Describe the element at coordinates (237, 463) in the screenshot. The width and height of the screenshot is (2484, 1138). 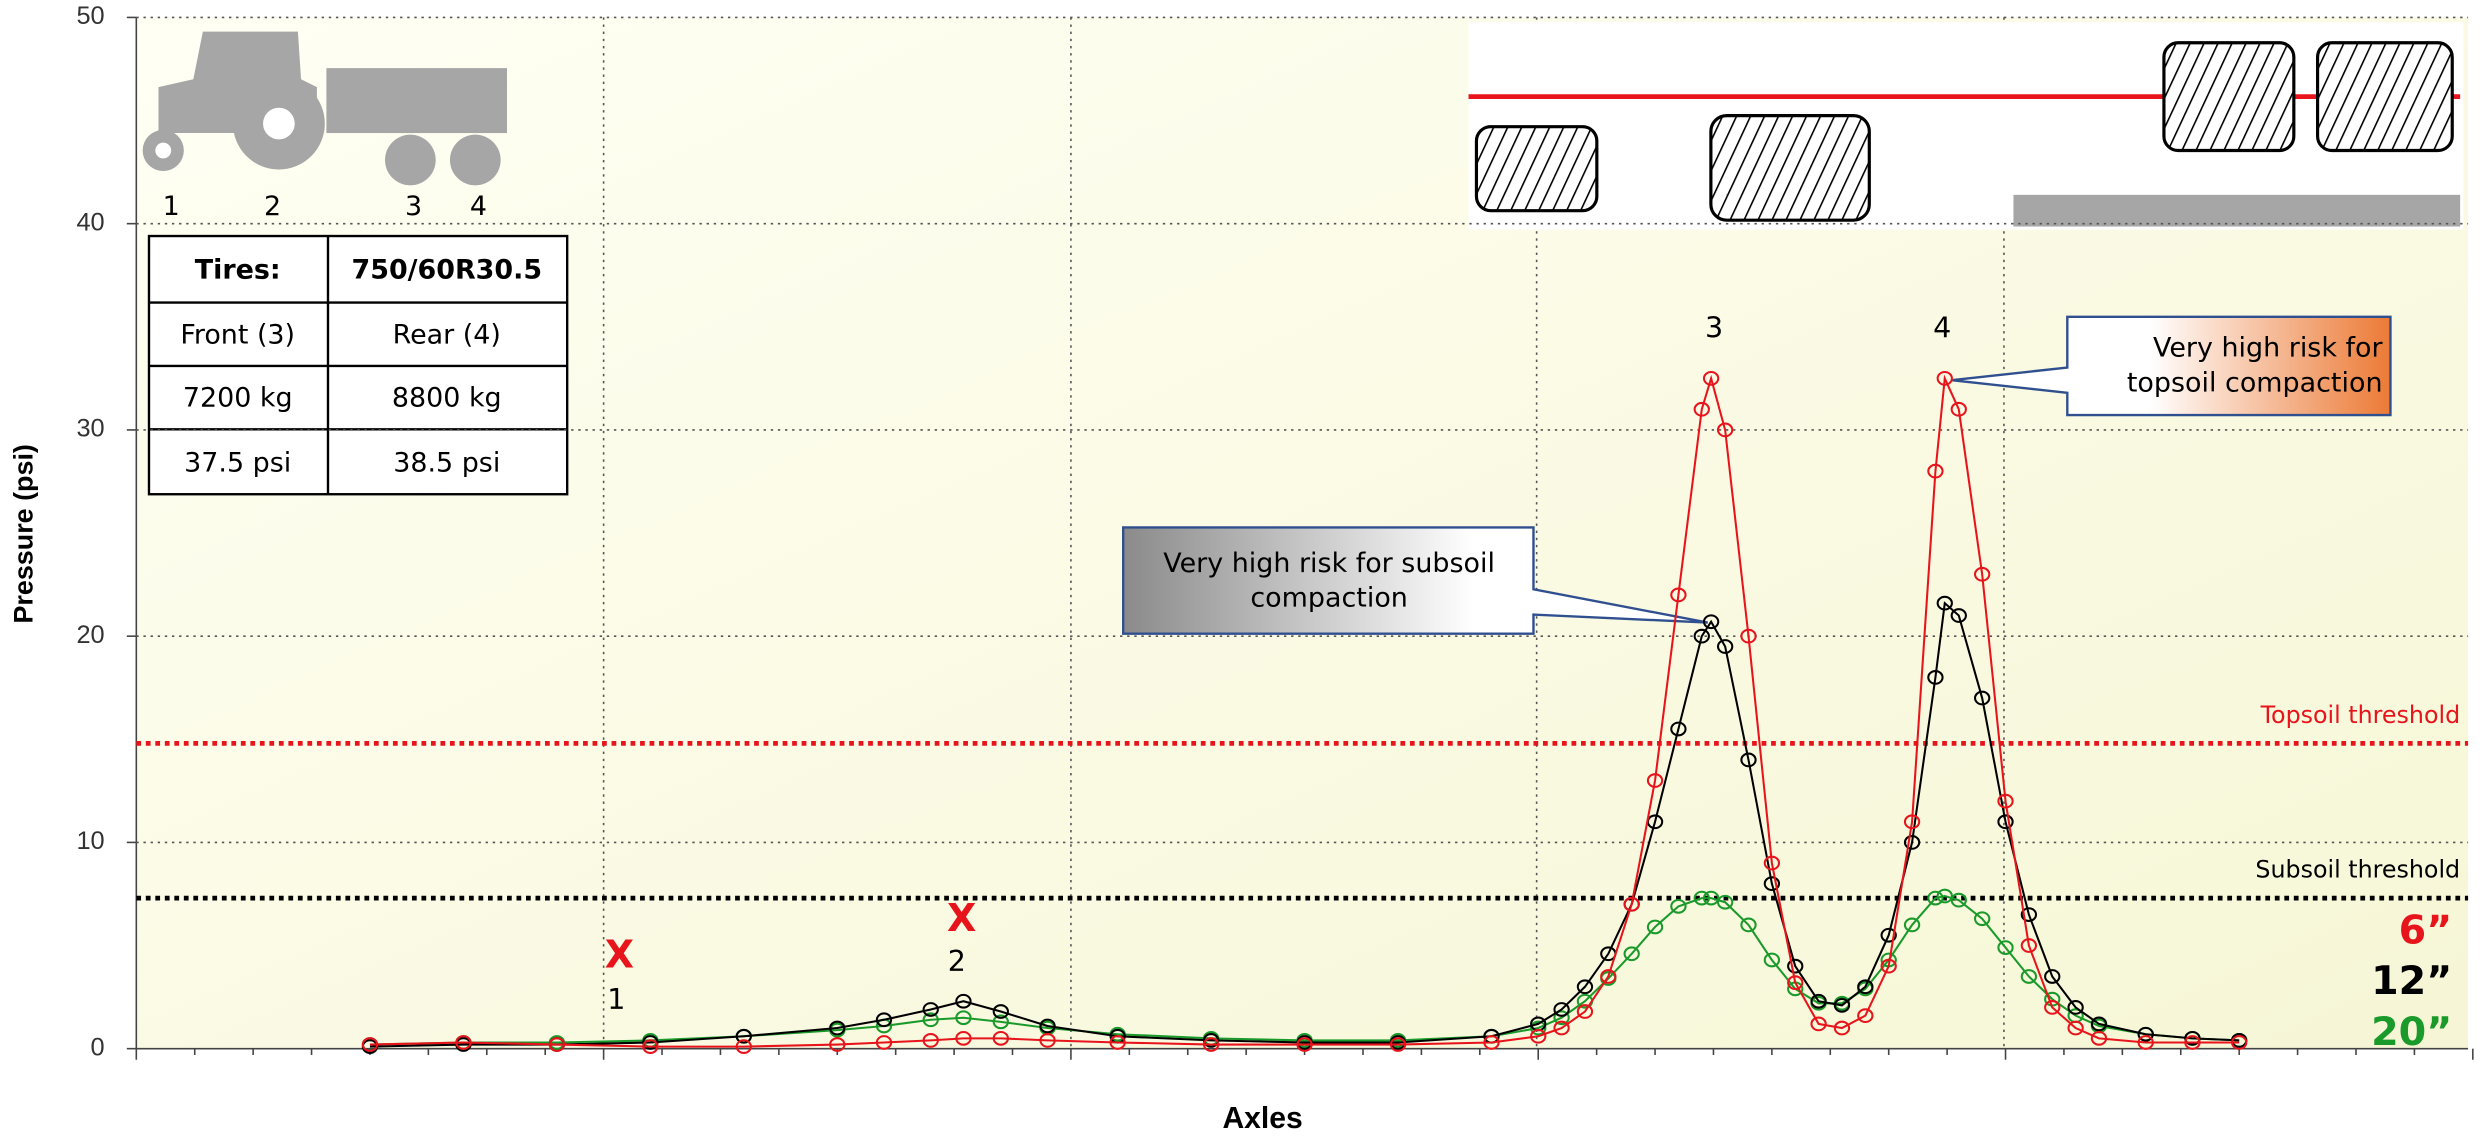
I see `table-cell: 37.5 psi` at that location.